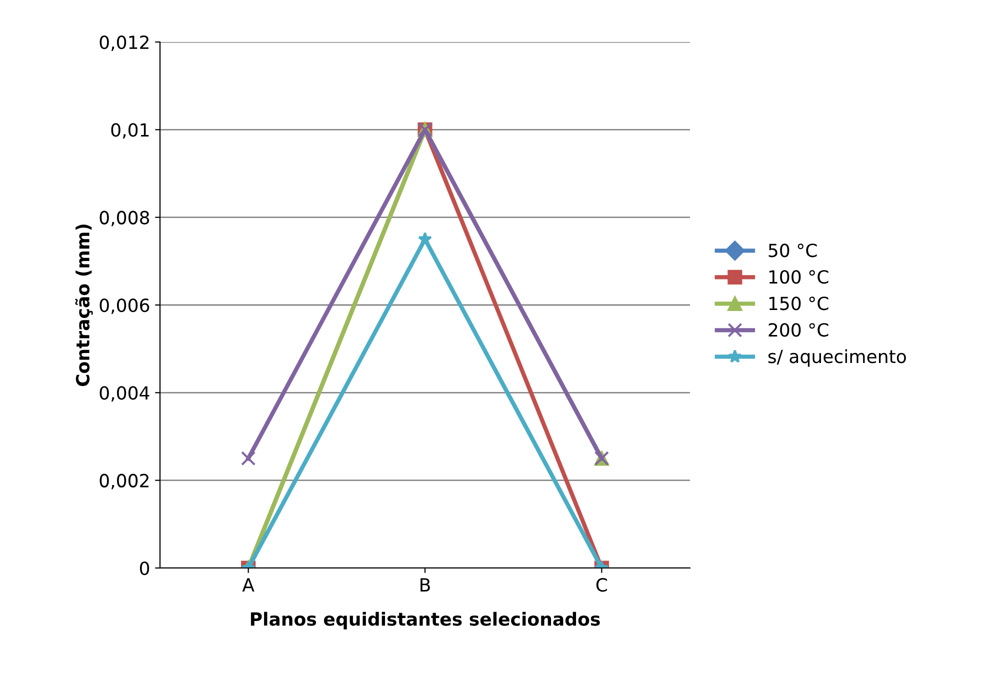 Image resolution: width=981 pixels, height=686 pixels. Describe the element at coordinates (125, 218) in the screenshot. I see `y-tick-label: 0,008` at that location.